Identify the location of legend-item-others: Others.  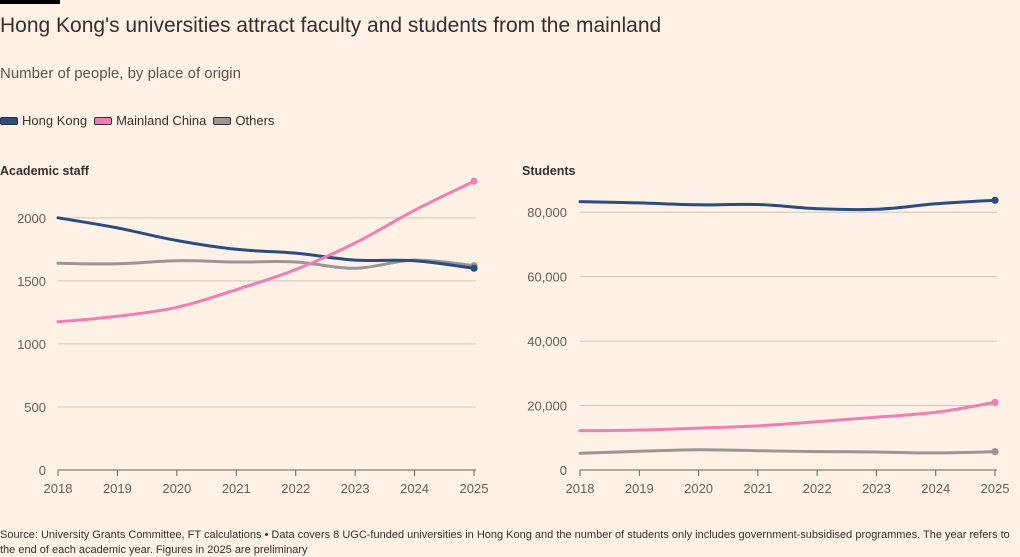
(243, 120).